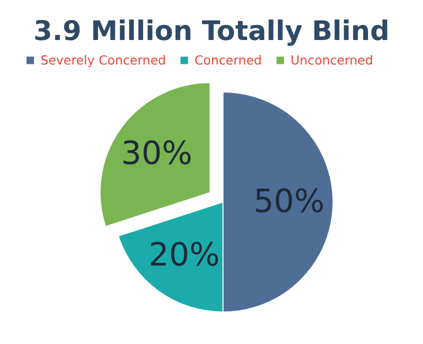 The height and width of the screenshot is (344, 423). Describe the element at coordinates (228, 60) in the screenshot. I see `legend-label: Concerned` at that location.